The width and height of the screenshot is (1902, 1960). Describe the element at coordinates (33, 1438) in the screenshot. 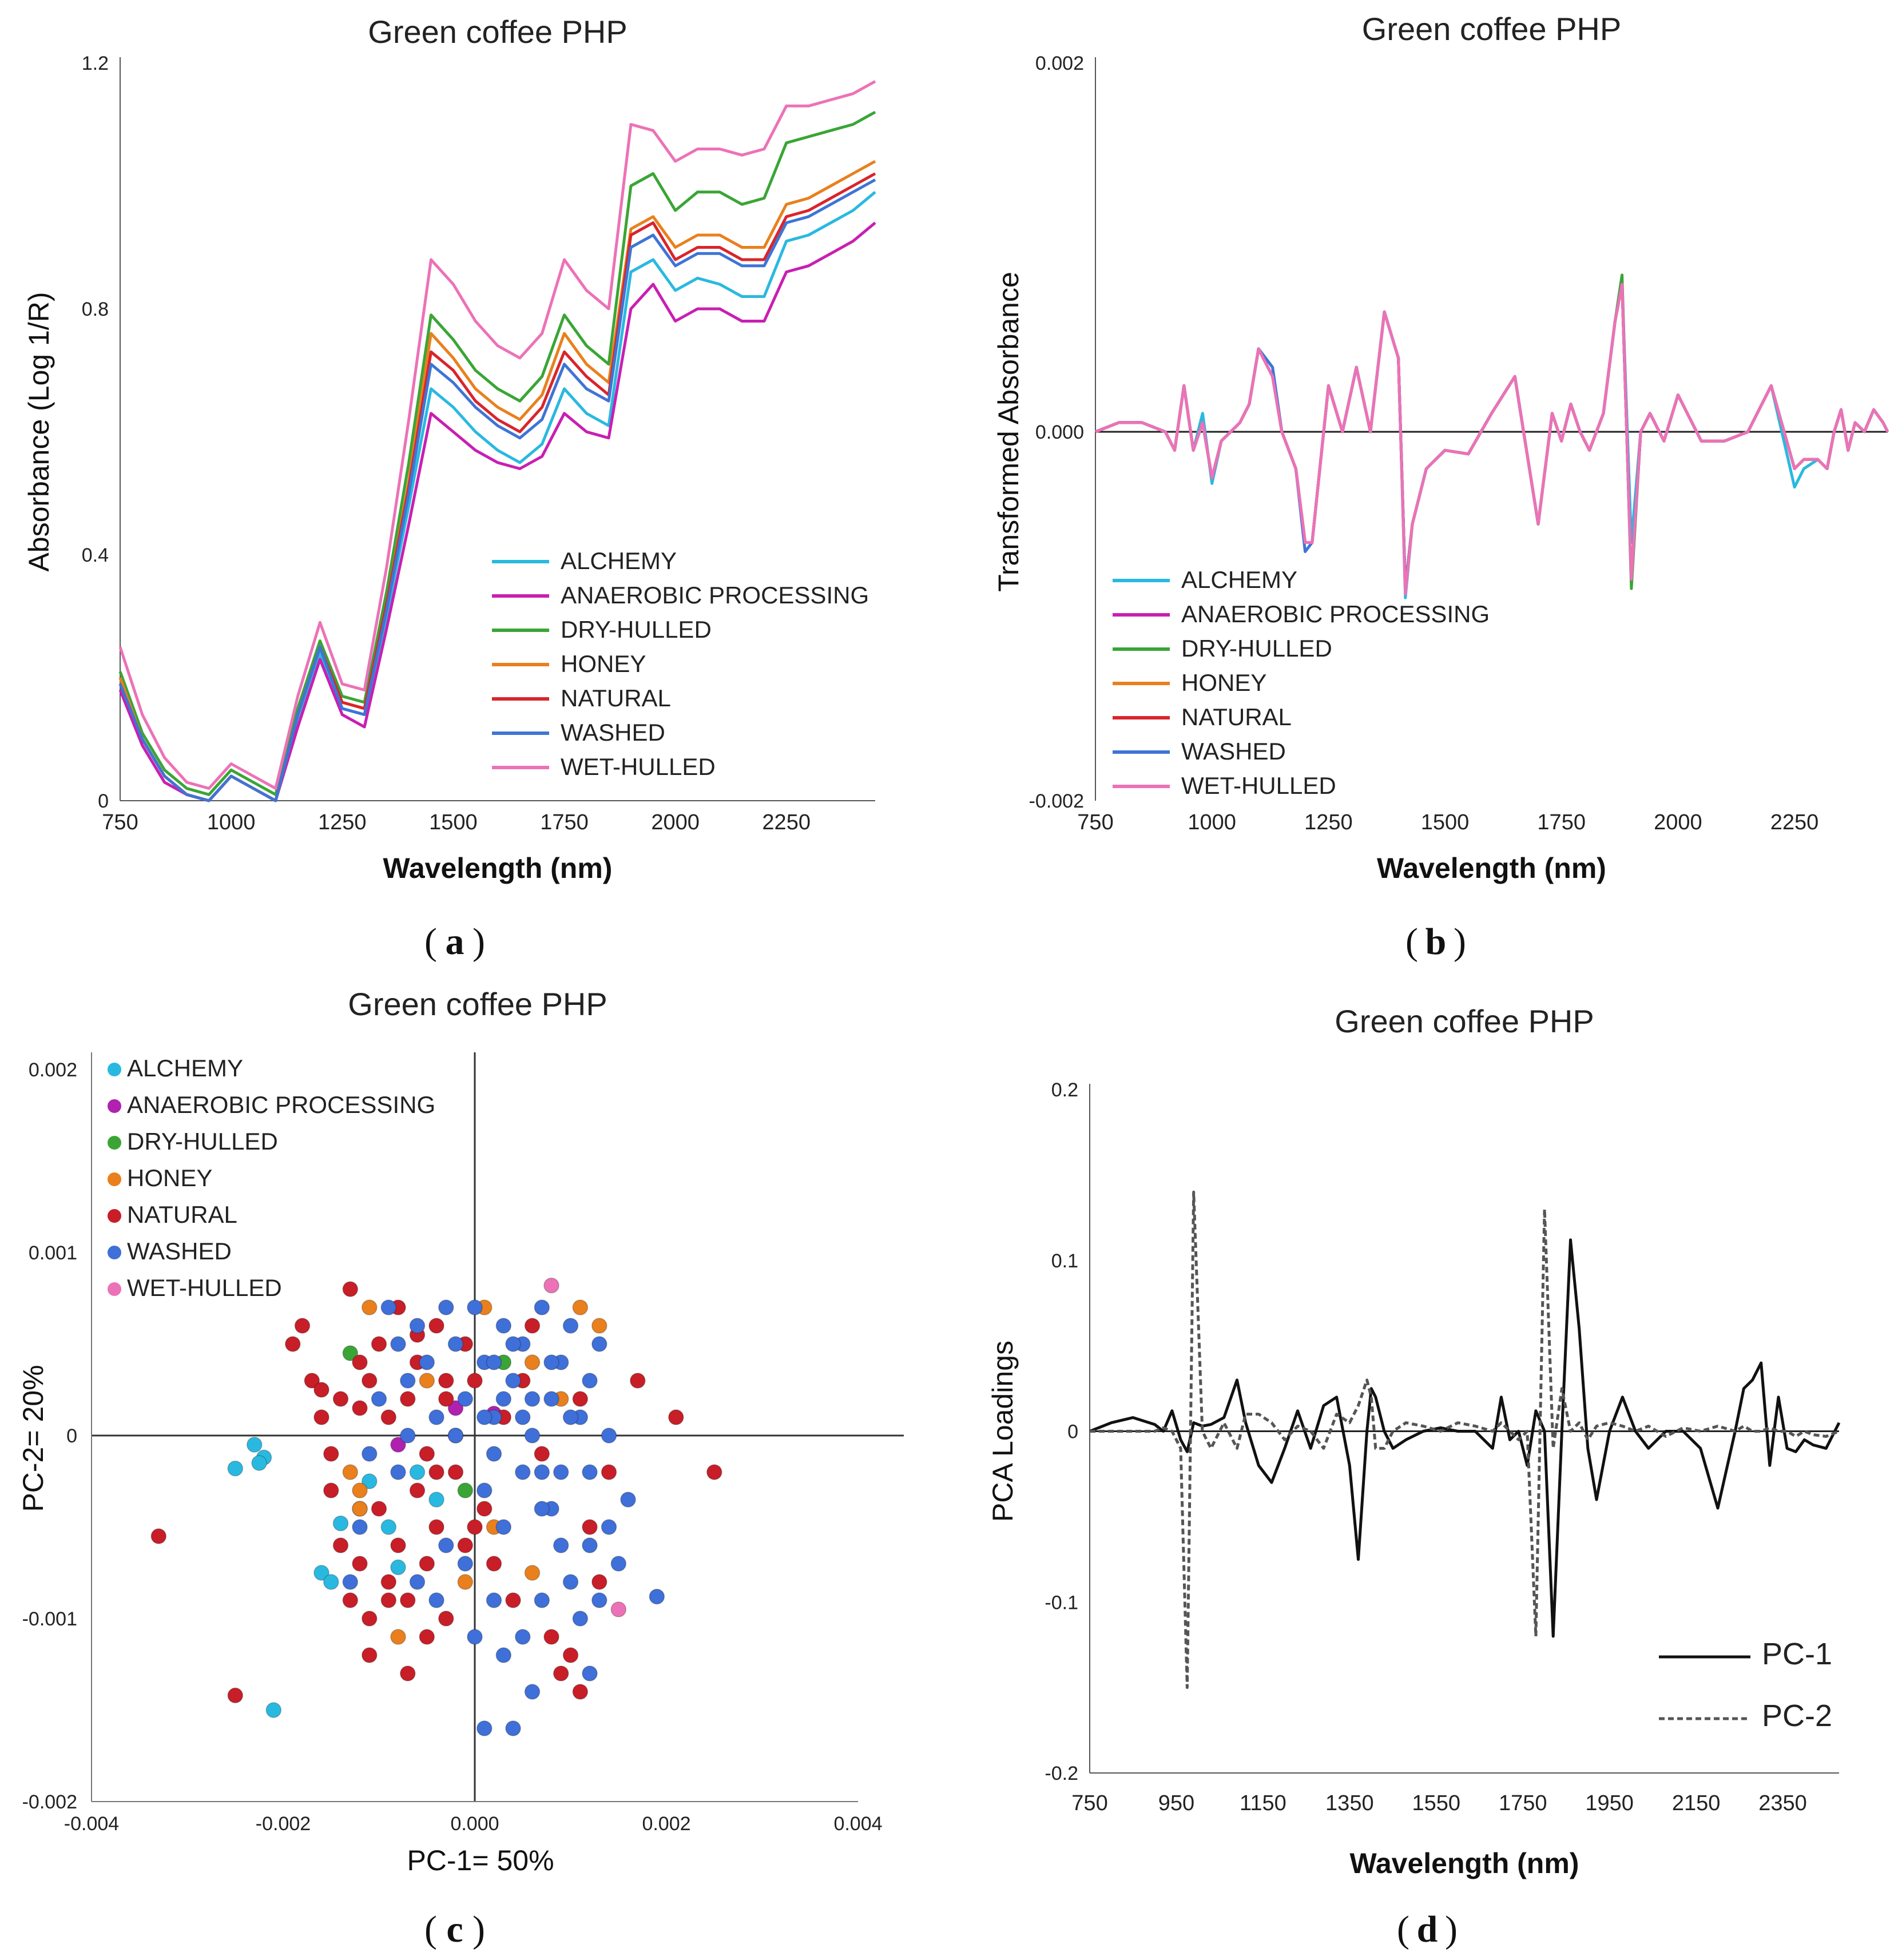

I see `y-axis-label: PC-2= 20%` at that location.